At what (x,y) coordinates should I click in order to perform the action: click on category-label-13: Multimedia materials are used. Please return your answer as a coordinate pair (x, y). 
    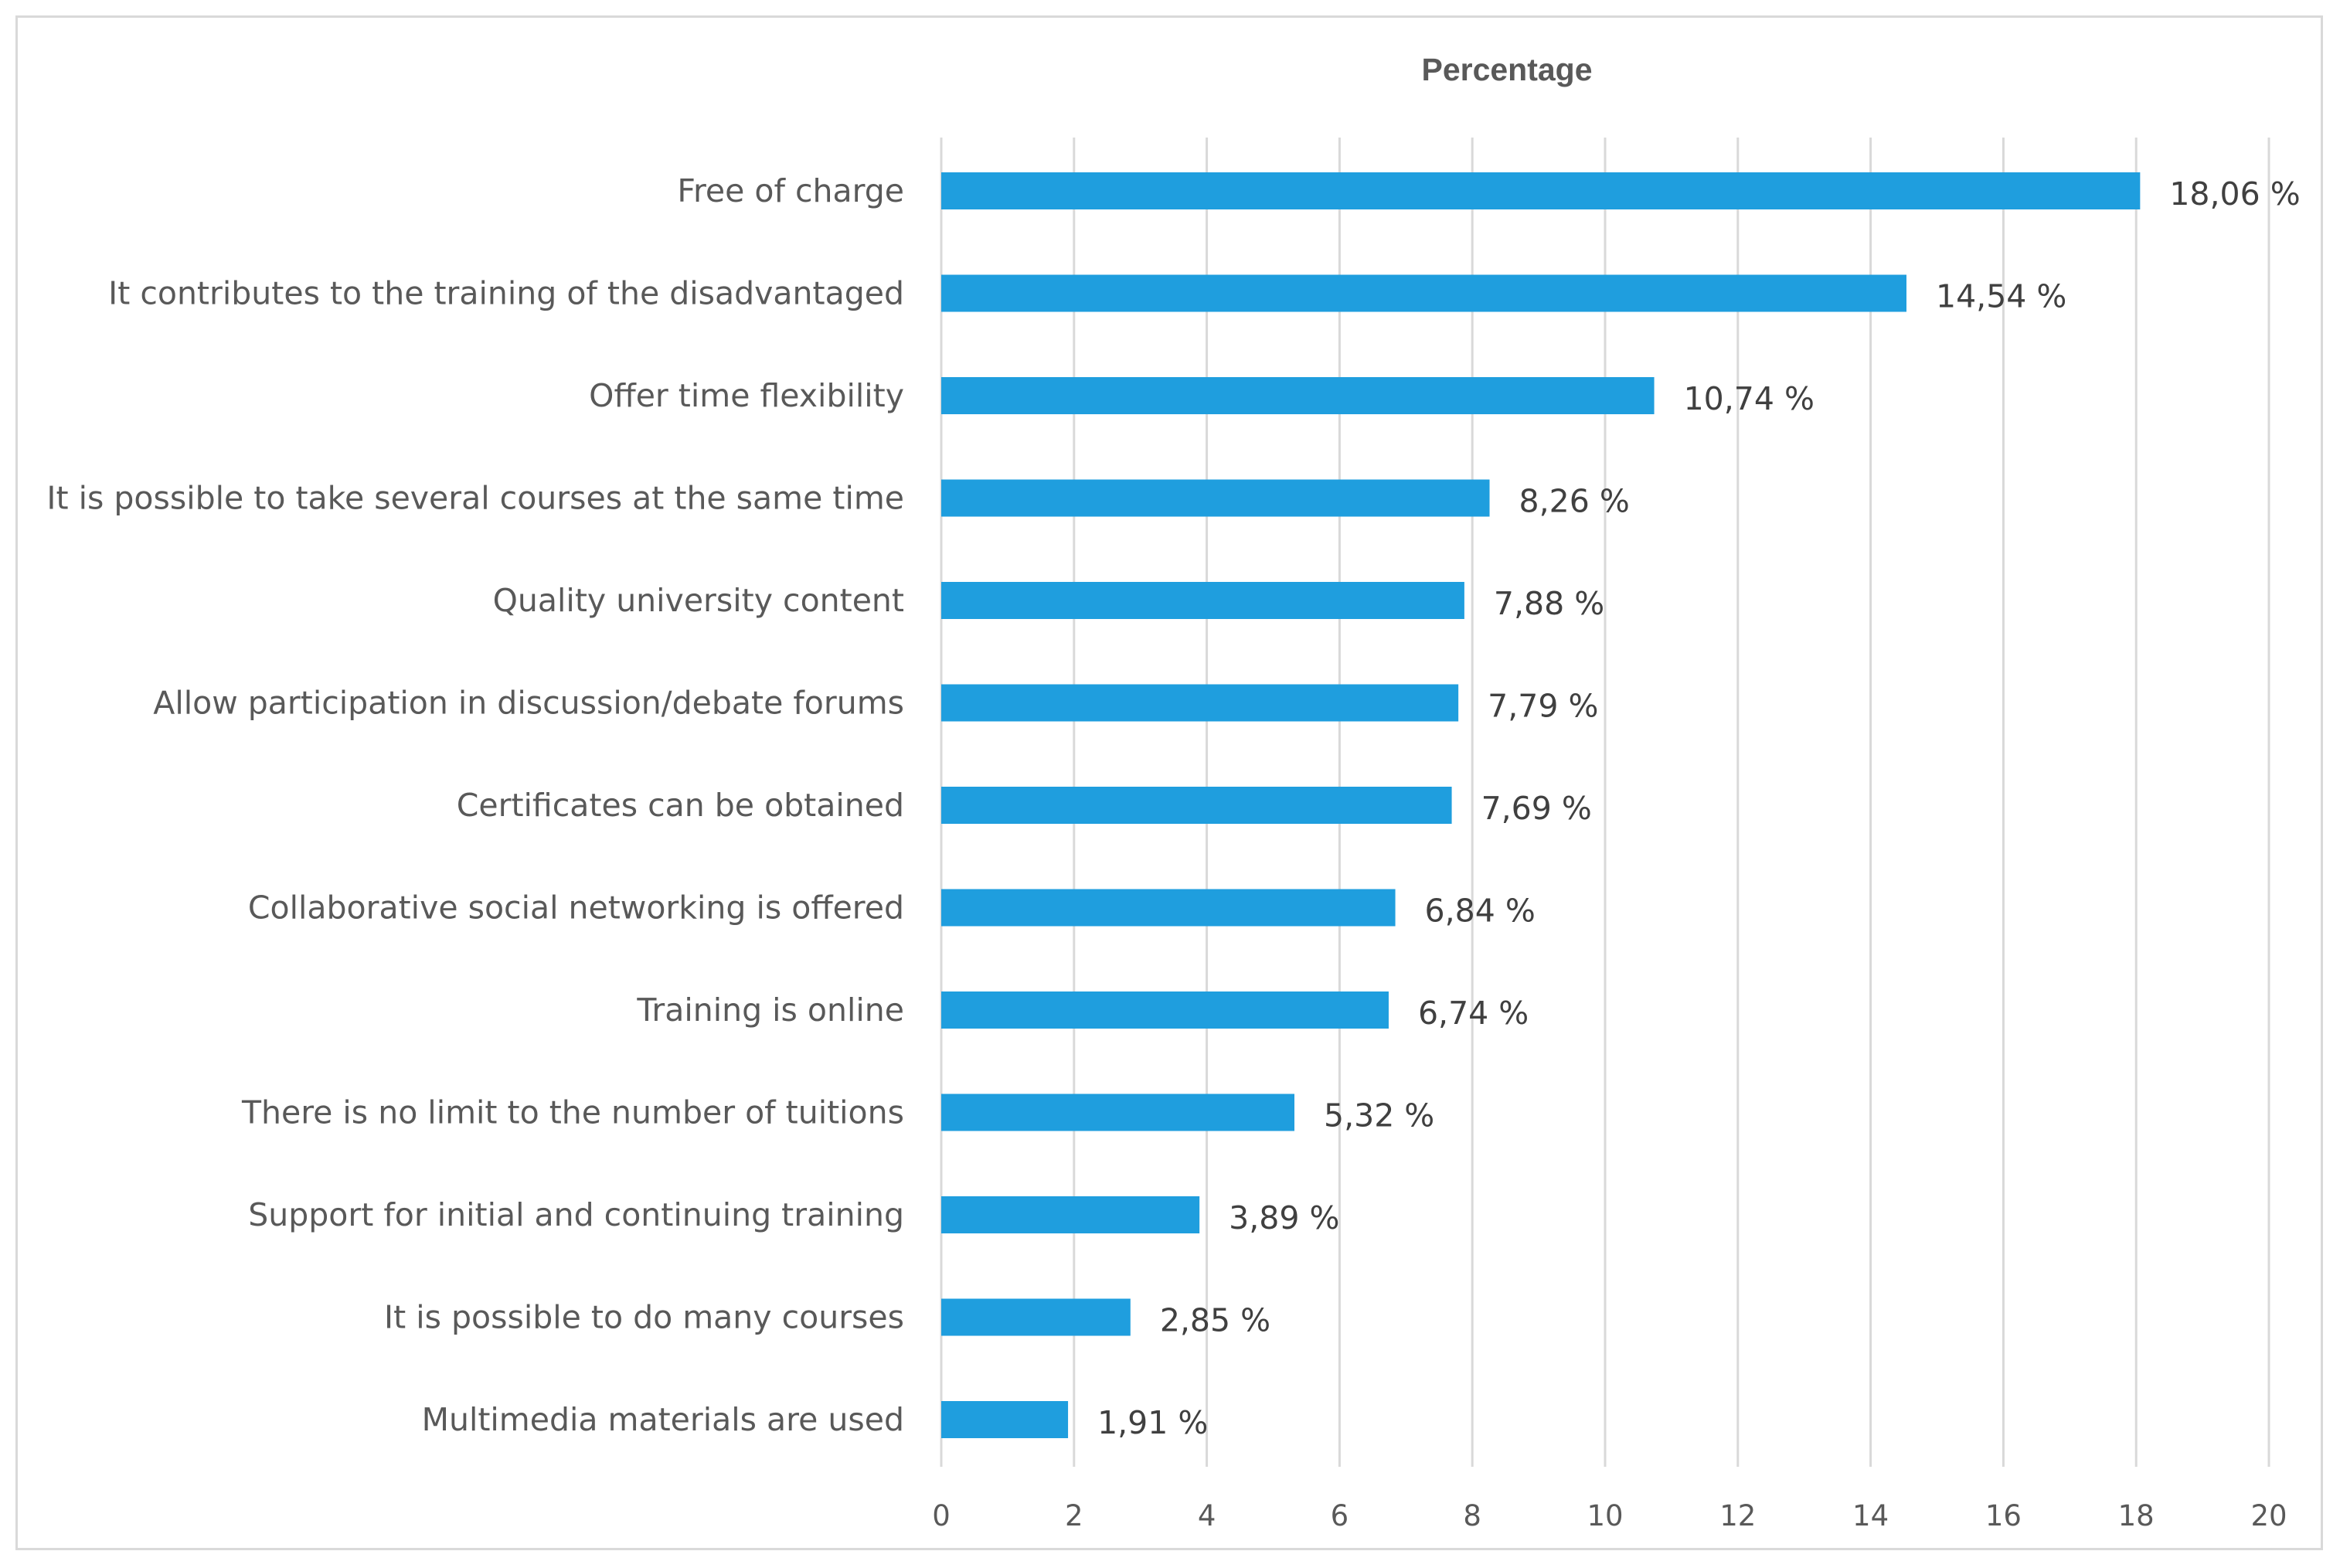
    Looking at the image, I should click on (663, 1419).